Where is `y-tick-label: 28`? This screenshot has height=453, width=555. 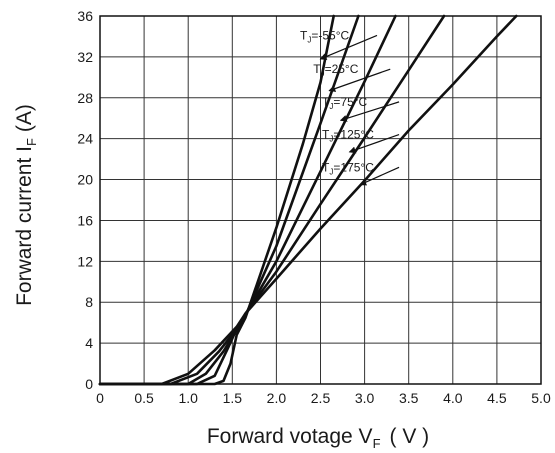 y-tick-label: 28 is located at coordinates (85, 98).